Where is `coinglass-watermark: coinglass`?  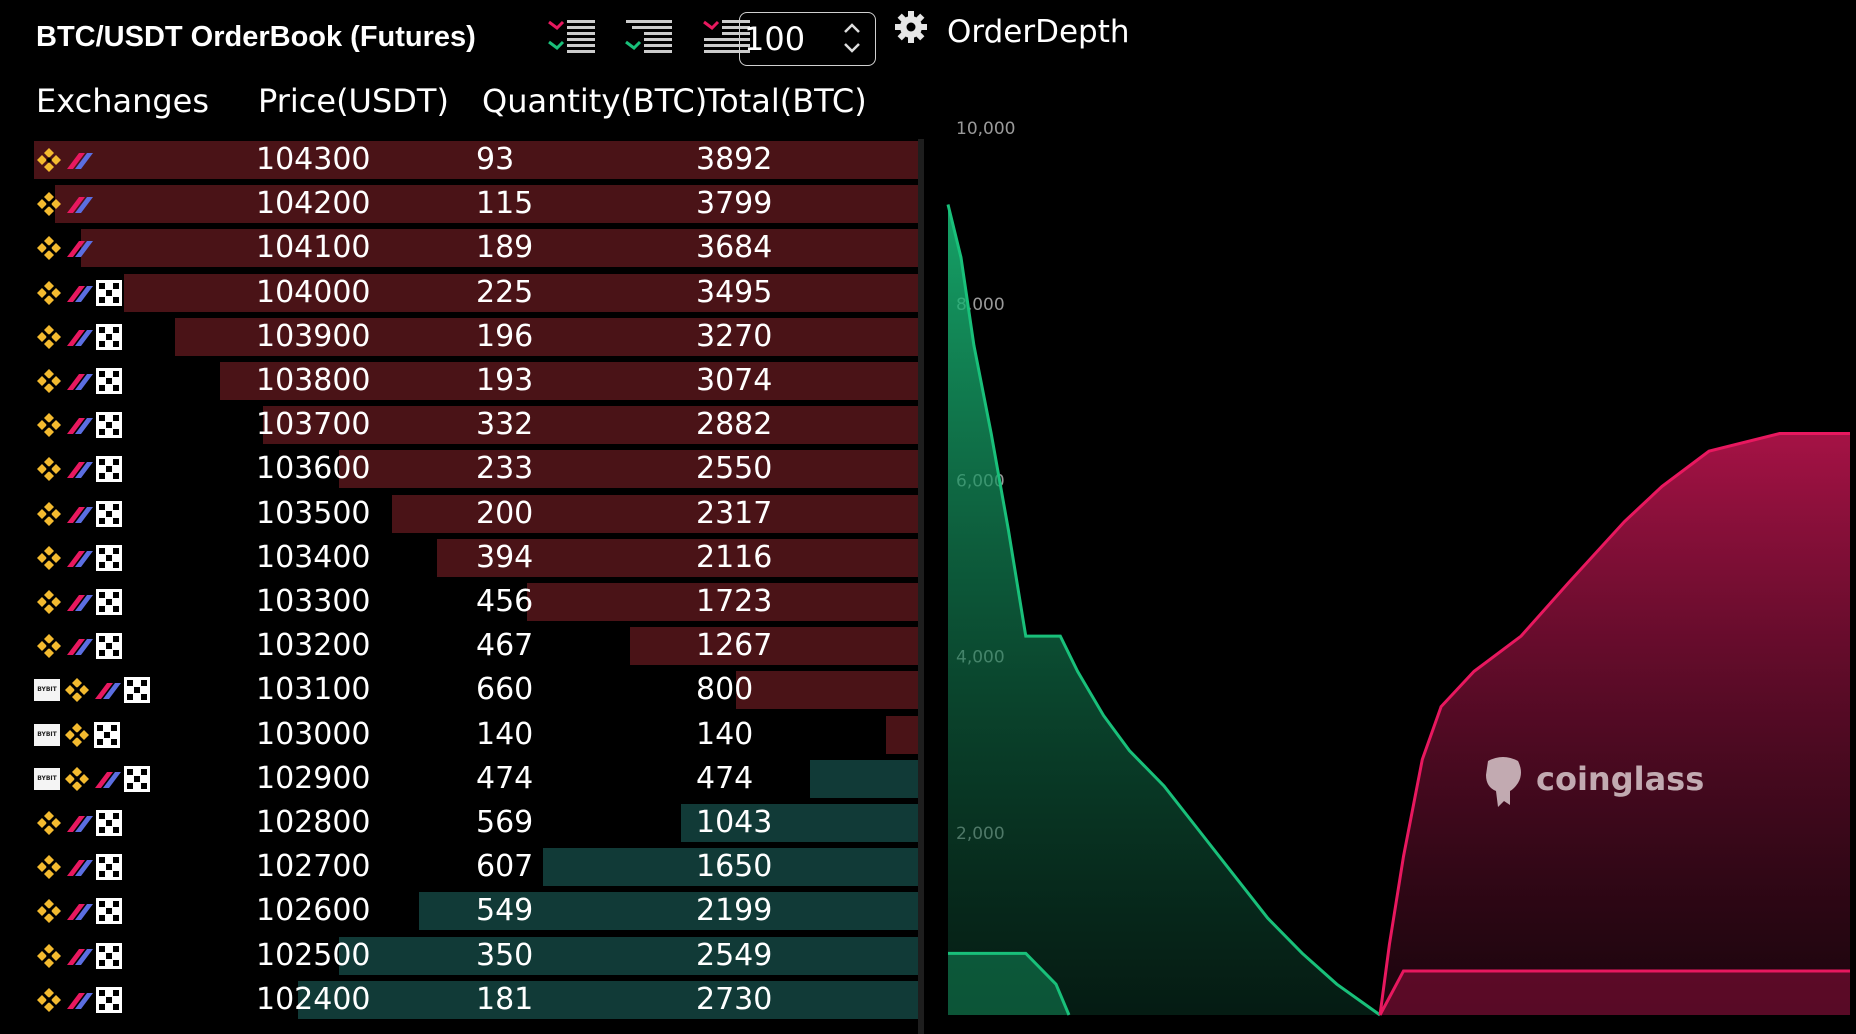 coinglass-watermark: coinglass is located at coordinates (1620, 779).